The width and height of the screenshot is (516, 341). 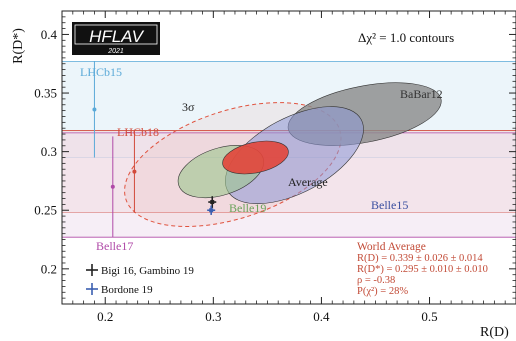 I want to click on logo-year: 2021, so click(x=115, y=51).